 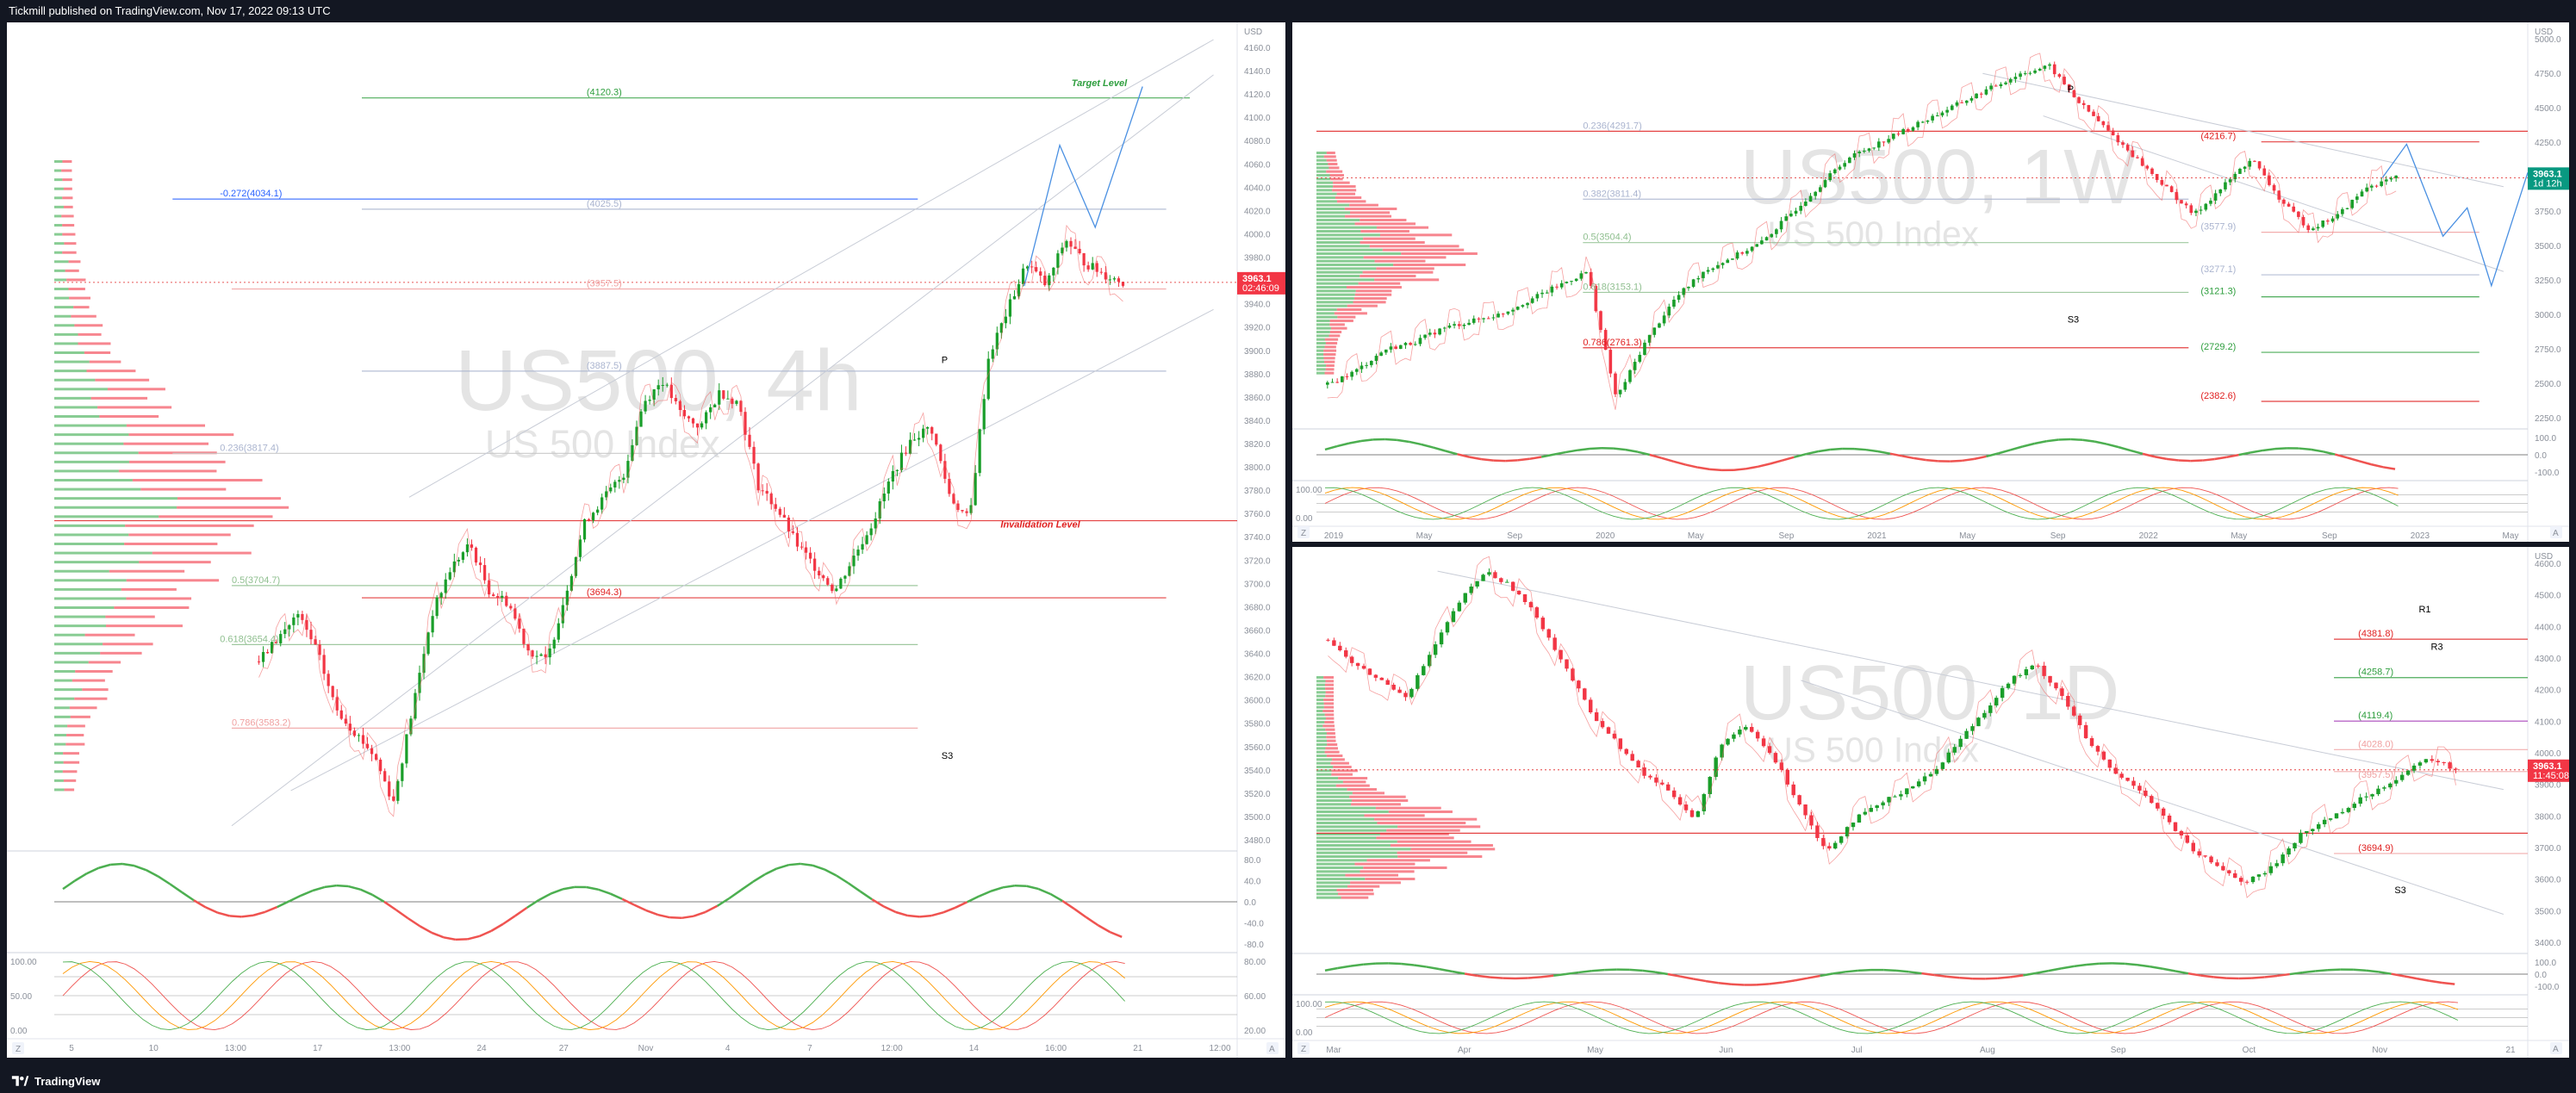 What do you see at coordinates (1304, 532) in the screenshot?
I see `scale-mode-button` at bounding box center [1304, 532].